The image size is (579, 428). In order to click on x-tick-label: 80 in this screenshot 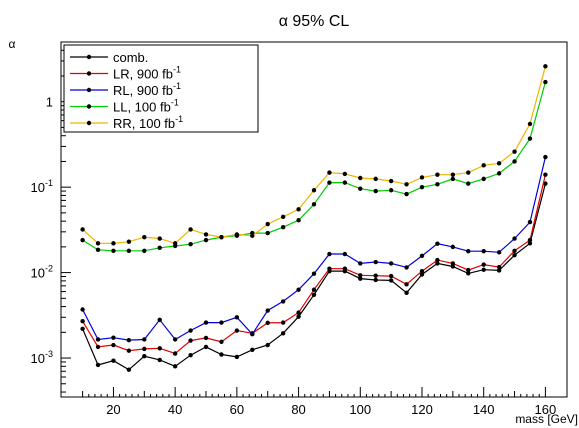, I will do `click(298, 409)`.